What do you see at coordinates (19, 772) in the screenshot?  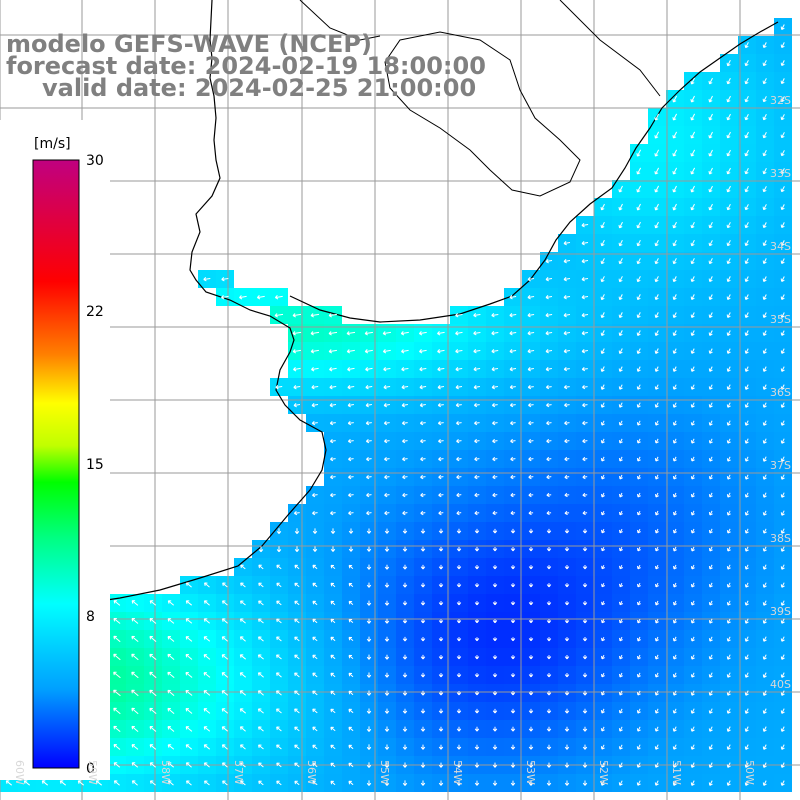 I see `longitude-label: 60W` at bounding box center [19, 772].